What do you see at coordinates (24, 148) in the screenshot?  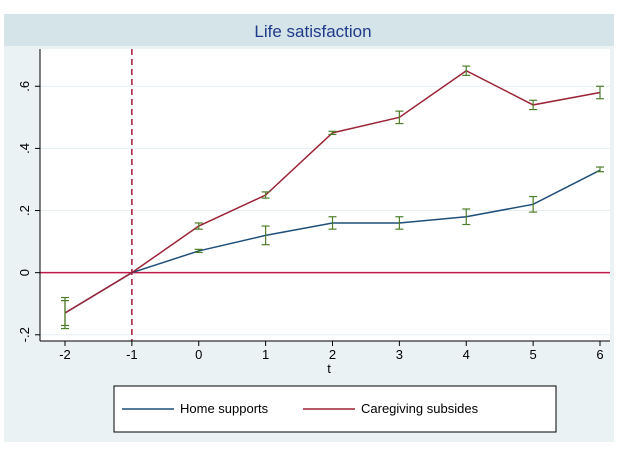 I see `y-tick-label-3: .4` at bounding box center [24, 148].